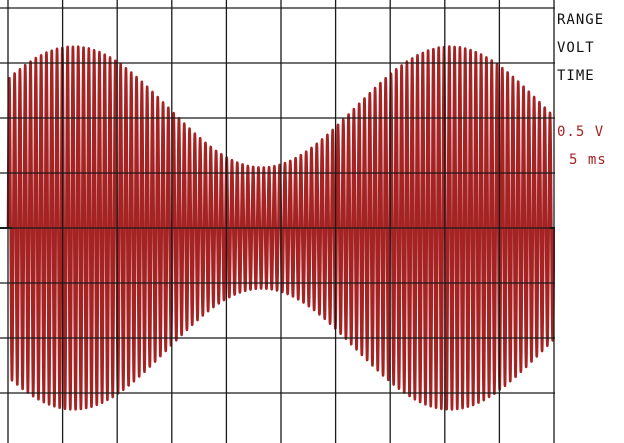 The image size is (624, 443). Describe the element at coordinates (581, 132) in the screenshot. I see `volt-per-division-value: 0.5 V` at that location.